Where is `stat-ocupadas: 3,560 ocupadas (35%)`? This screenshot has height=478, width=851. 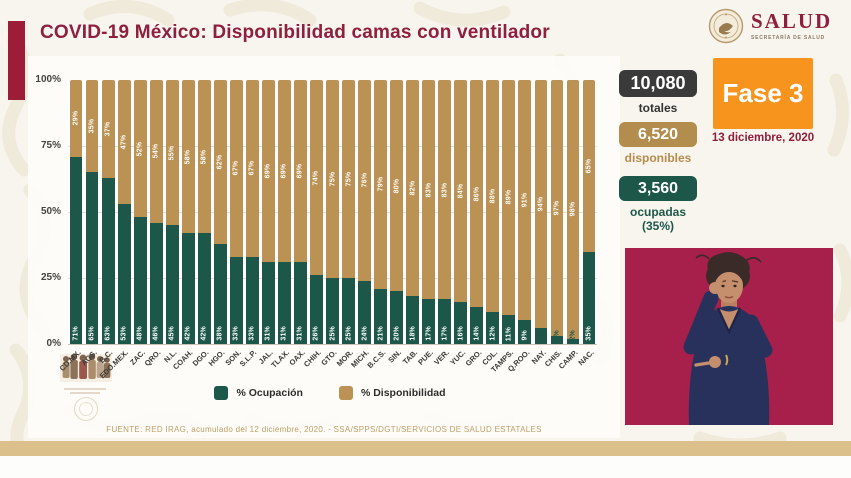 stat-ocupadas: 3,560 ocupadas (35%) is located at coordinates (658, 204).